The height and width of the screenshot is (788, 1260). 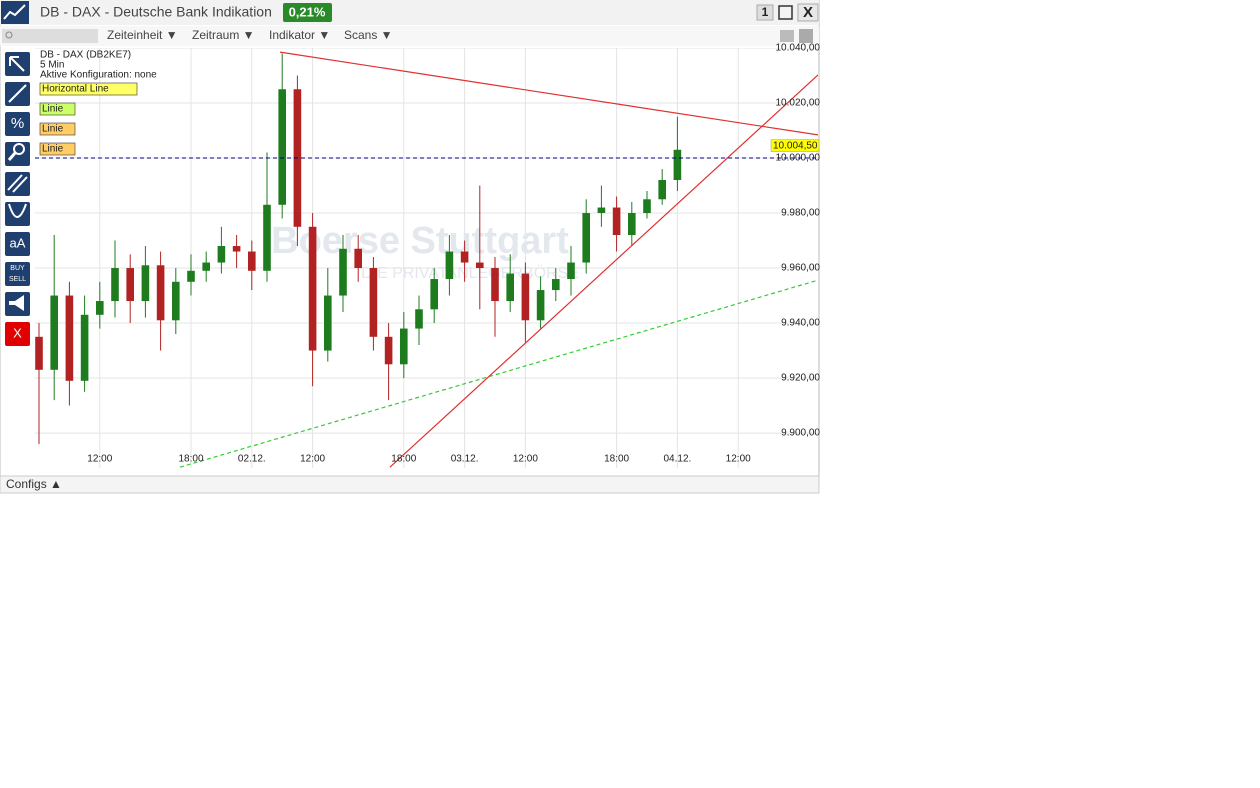 What do you see at coordinates (9, 35) in the screenshot?
I see `search-icon` at bounding box center [9, 35].